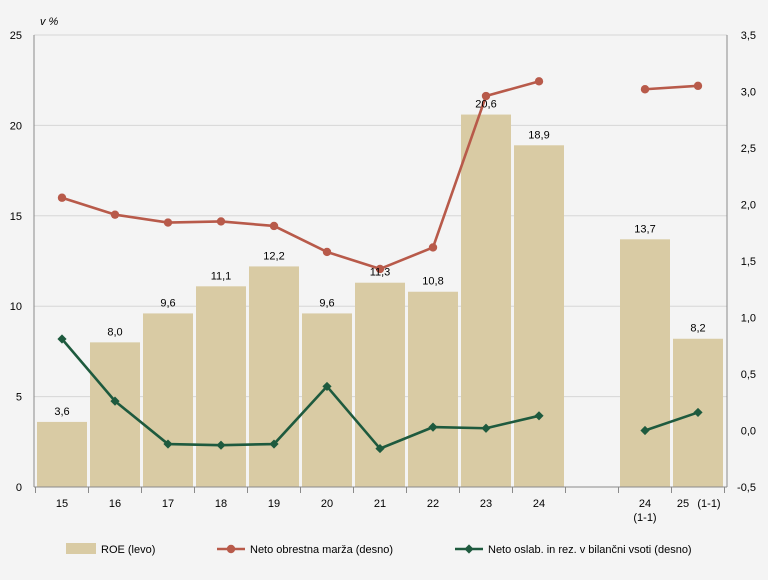 Image resolution: width=768 pixels, height=580 pixels. I want to click on bar-data-label: 18,9, so click(538, 135).